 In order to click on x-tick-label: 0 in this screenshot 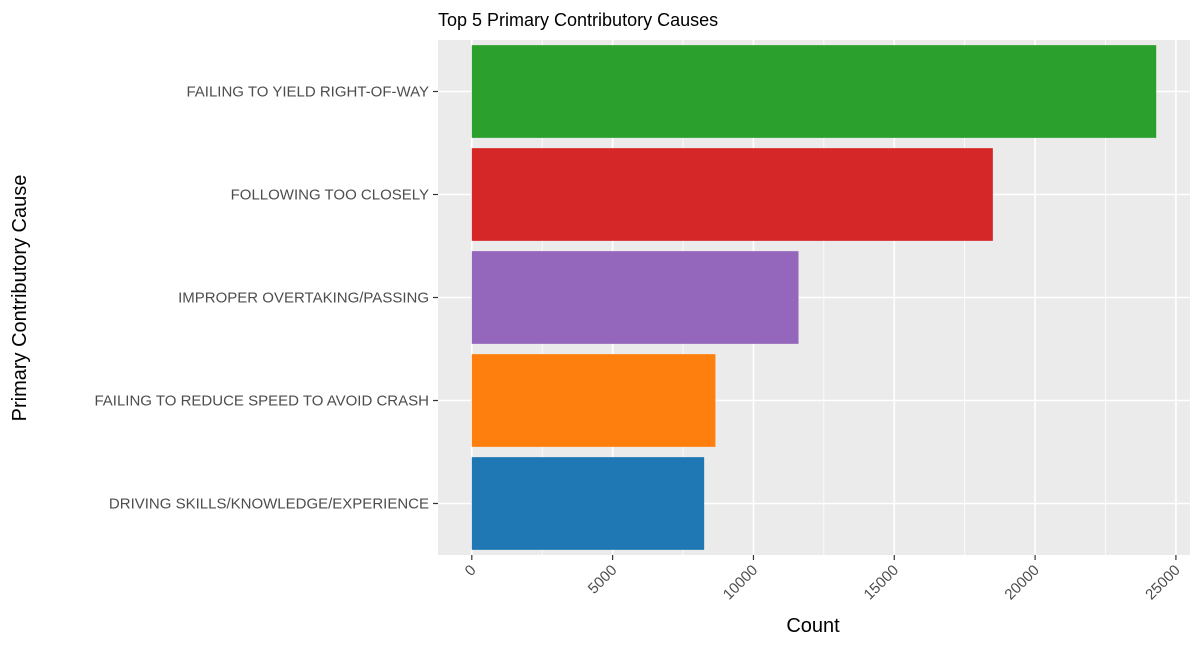, I will do `click(471, 571)`.